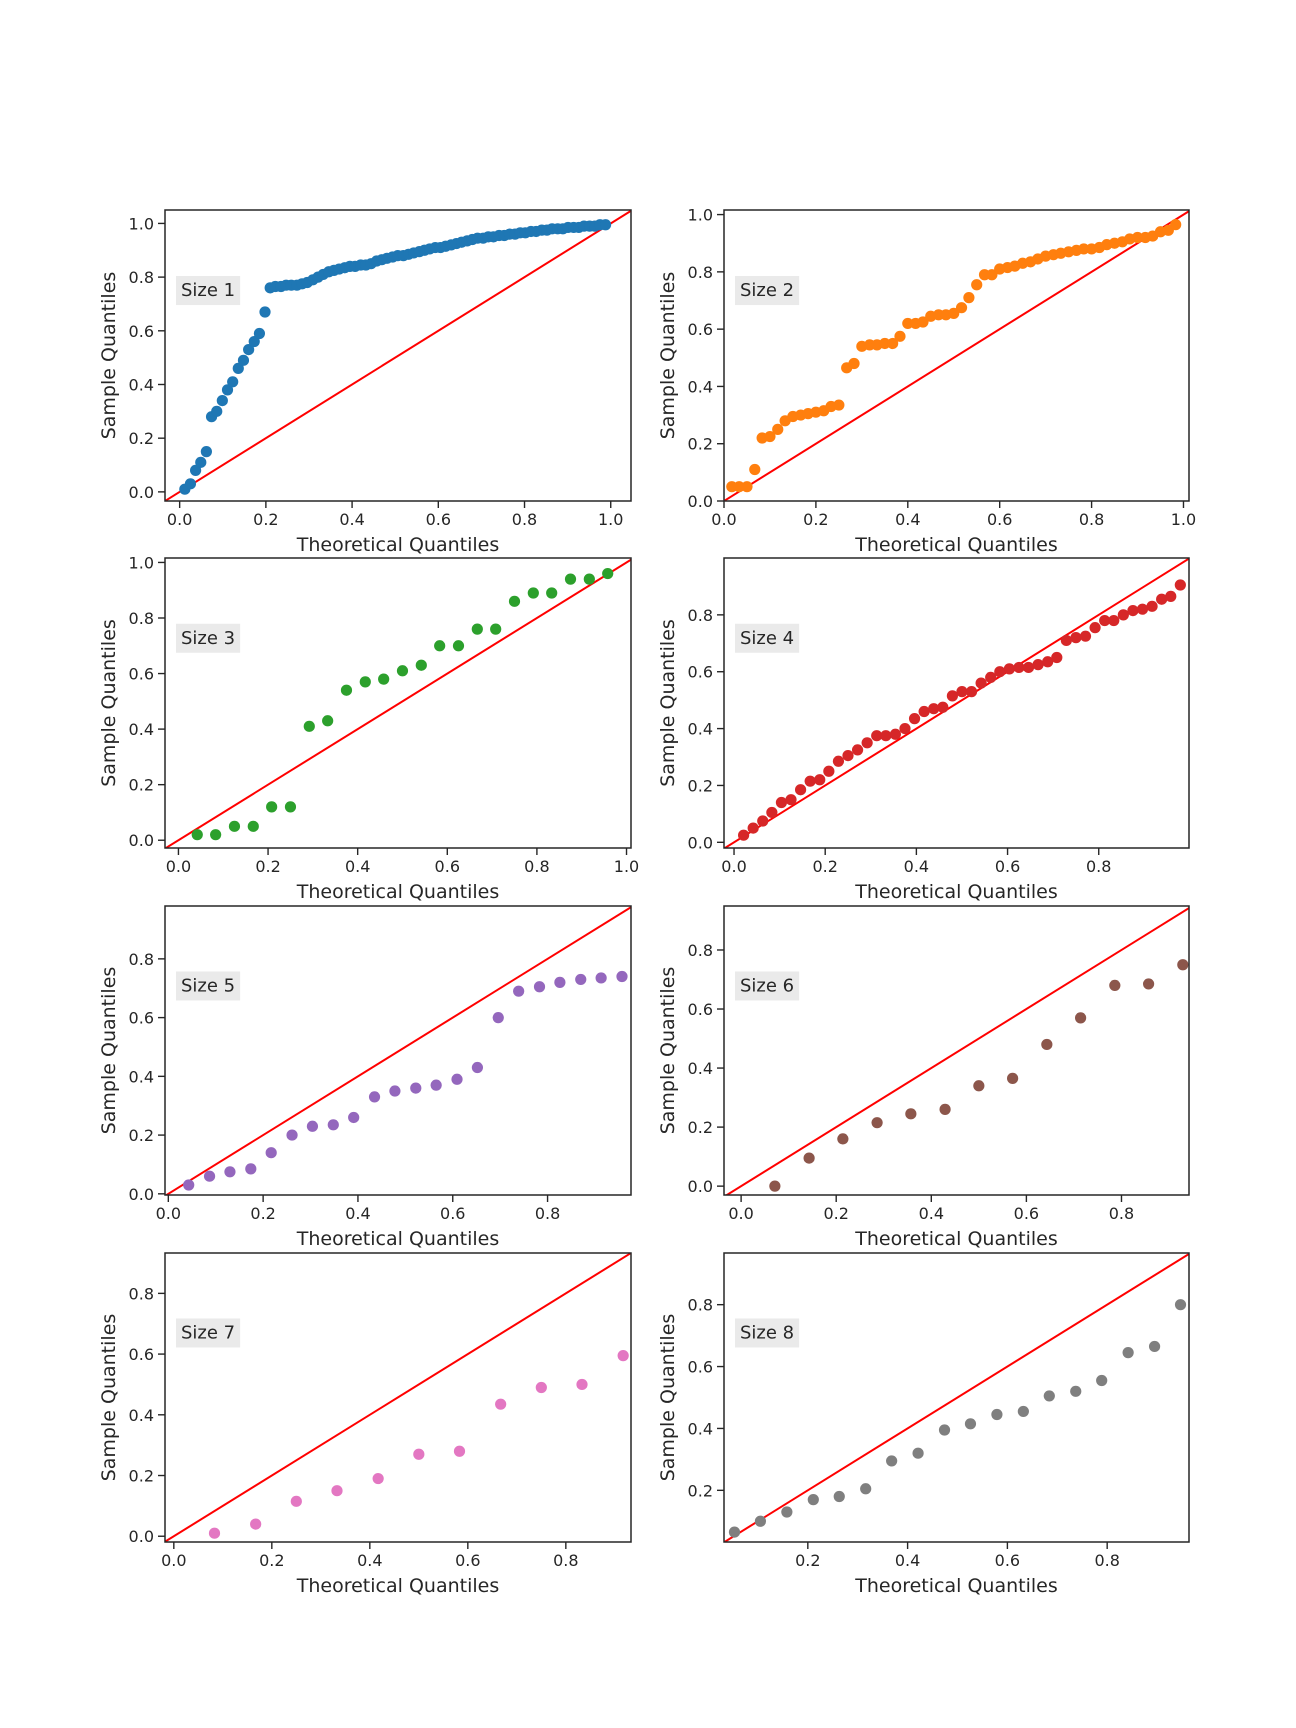  I want to click on x-axis-label: Theoretical Quantiles, so click(955, 1586).